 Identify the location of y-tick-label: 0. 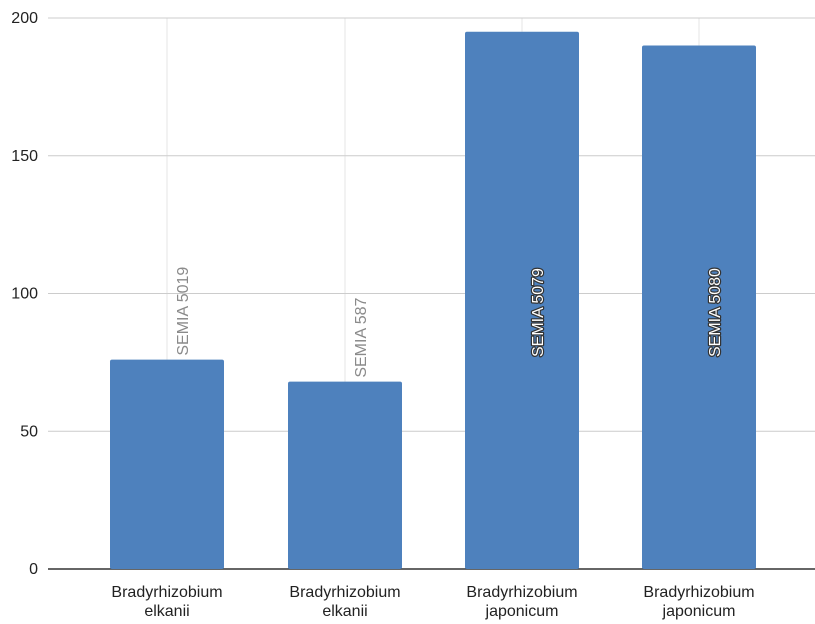
(33, 569).